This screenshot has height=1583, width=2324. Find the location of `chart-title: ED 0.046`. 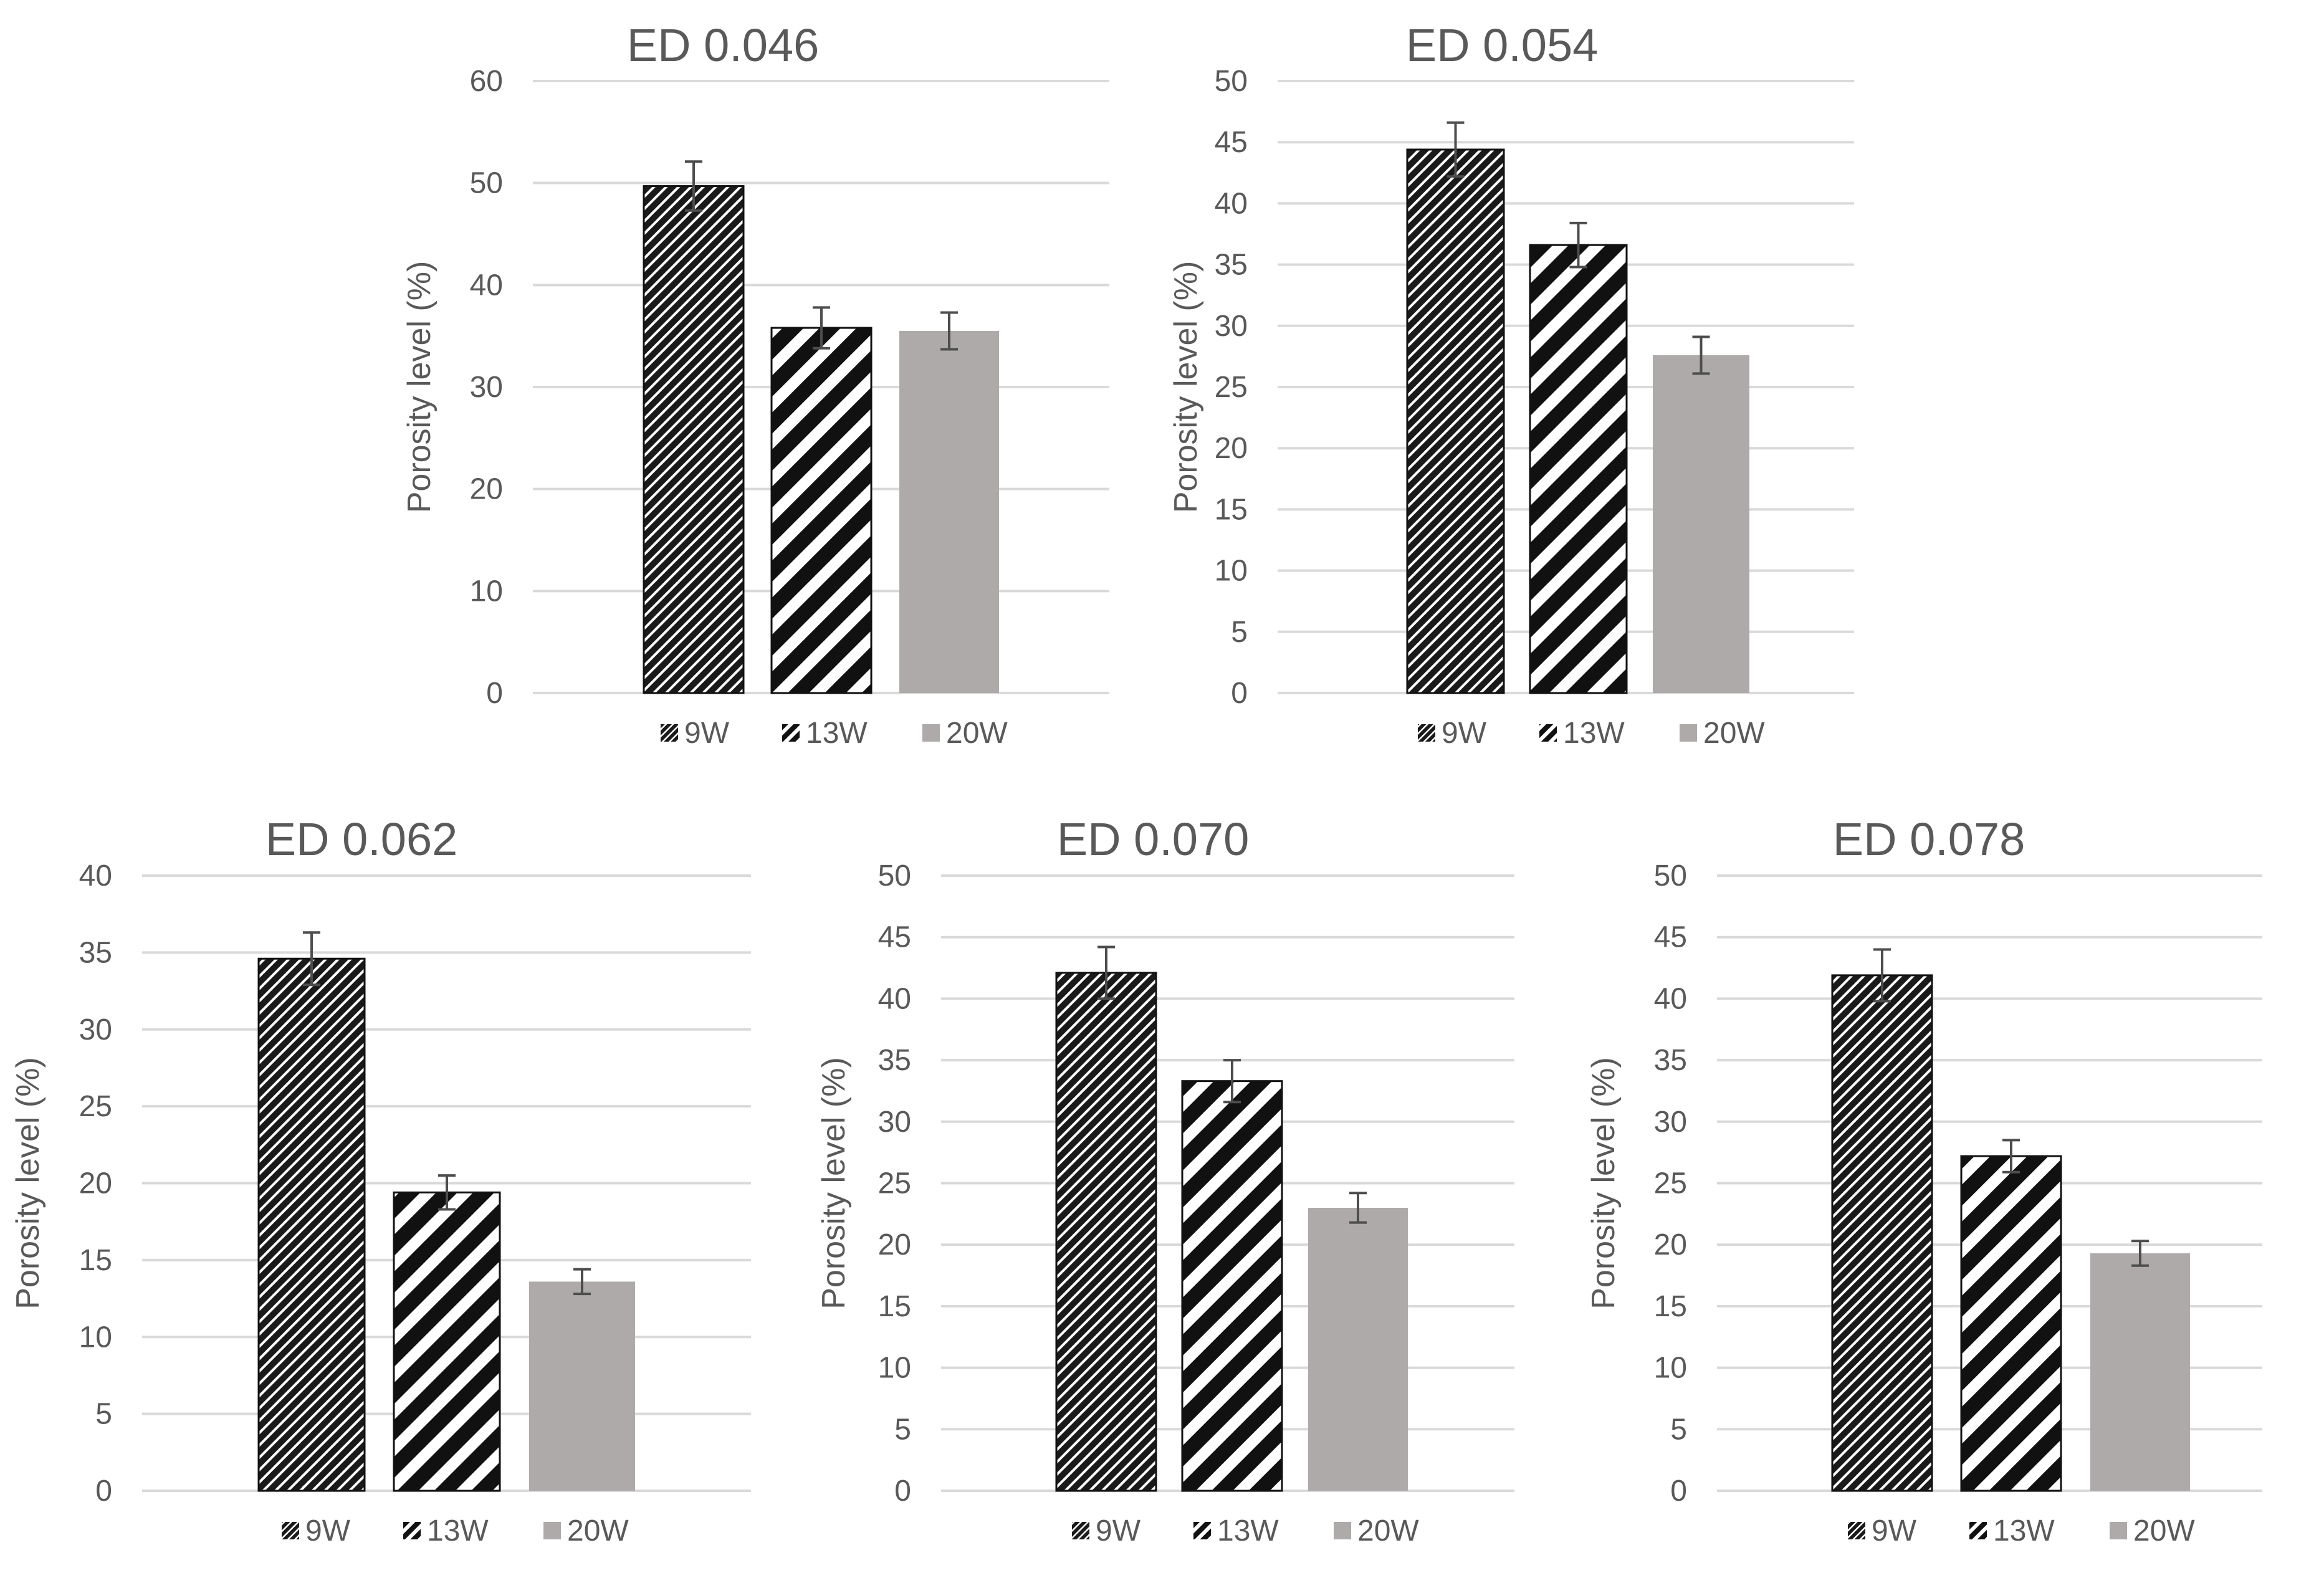

chart-title: ED 0.046 is located at coordinates (723, 45).